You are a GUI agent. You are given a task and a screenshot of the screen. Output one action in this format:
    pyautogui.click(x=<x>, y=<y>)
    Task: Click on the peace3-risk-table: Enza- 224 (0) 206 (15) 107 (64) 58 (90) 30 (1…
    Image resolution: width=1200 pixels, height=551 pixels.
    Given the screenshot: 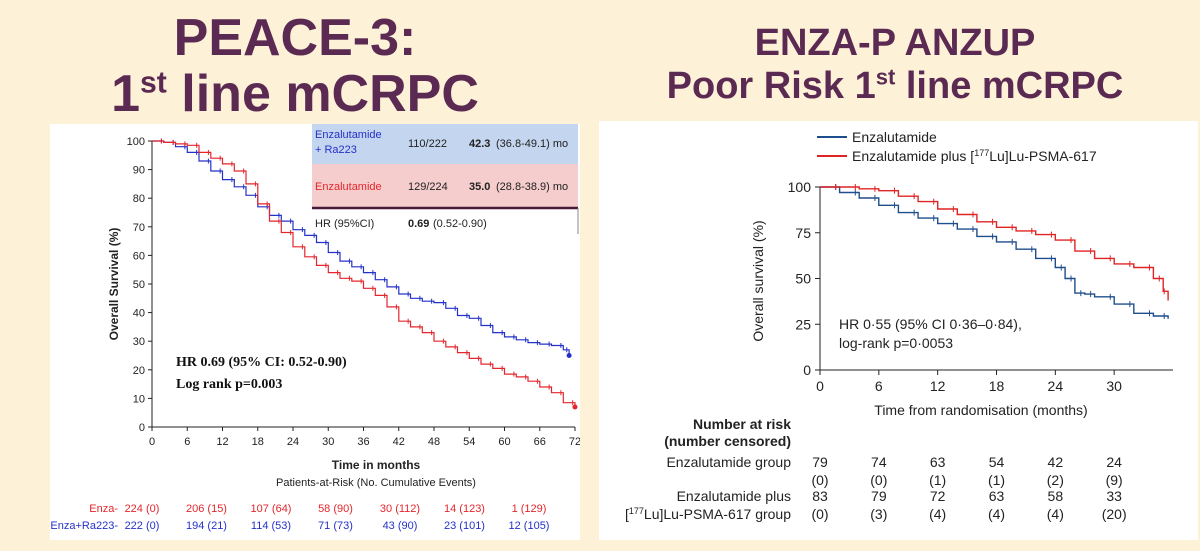 What is the action you would take?
    pyautogui.click(x=299, y=517)
    